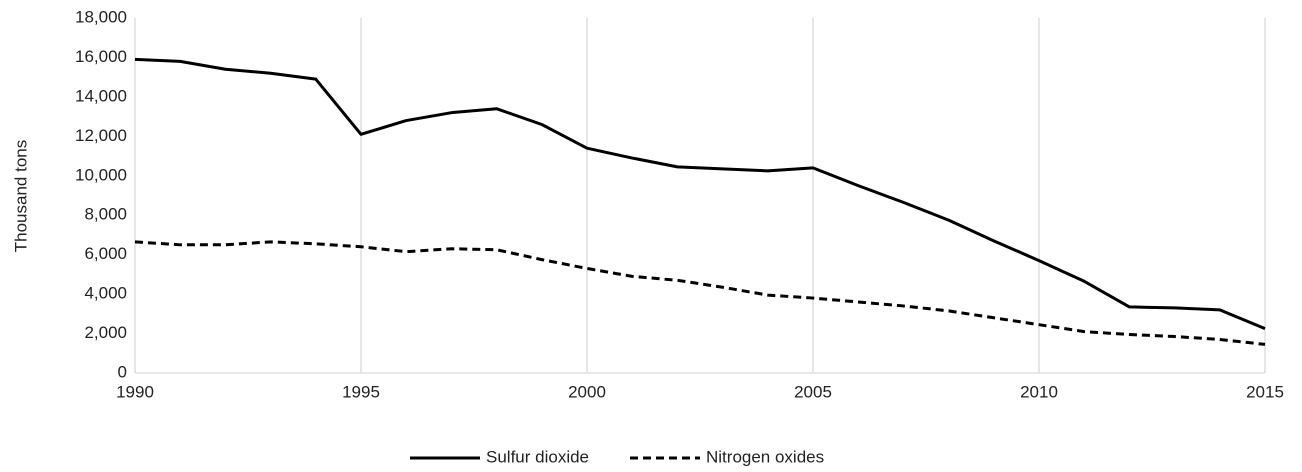 The height and width of the screenshot is (472, 1302). Describe the element at coordinates (105, 214) in the screenshot. I see `y-tick-label: 8,000` at that location.